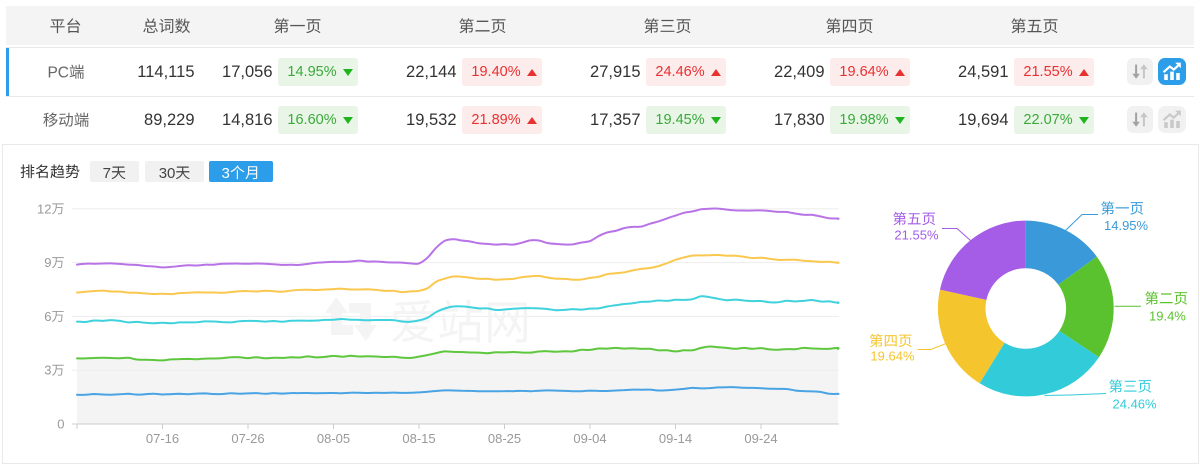 This screenshot has width=1200, height=469. What do you see at coordinates (916, 235) in the screenshot?
I see `svg-text: 21.55%` at bounding box center [916, 235].